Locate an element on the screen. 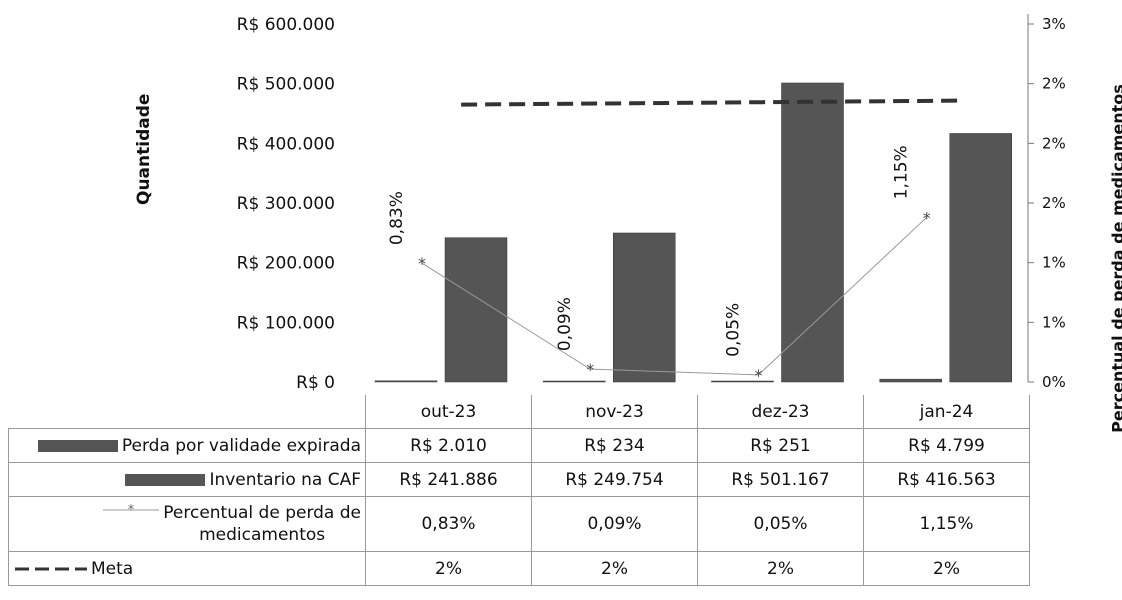 Image resolution: width=1122 pixels, height=600 pixels. table-cell: R$ 234 is located at coordinates (614, 445).